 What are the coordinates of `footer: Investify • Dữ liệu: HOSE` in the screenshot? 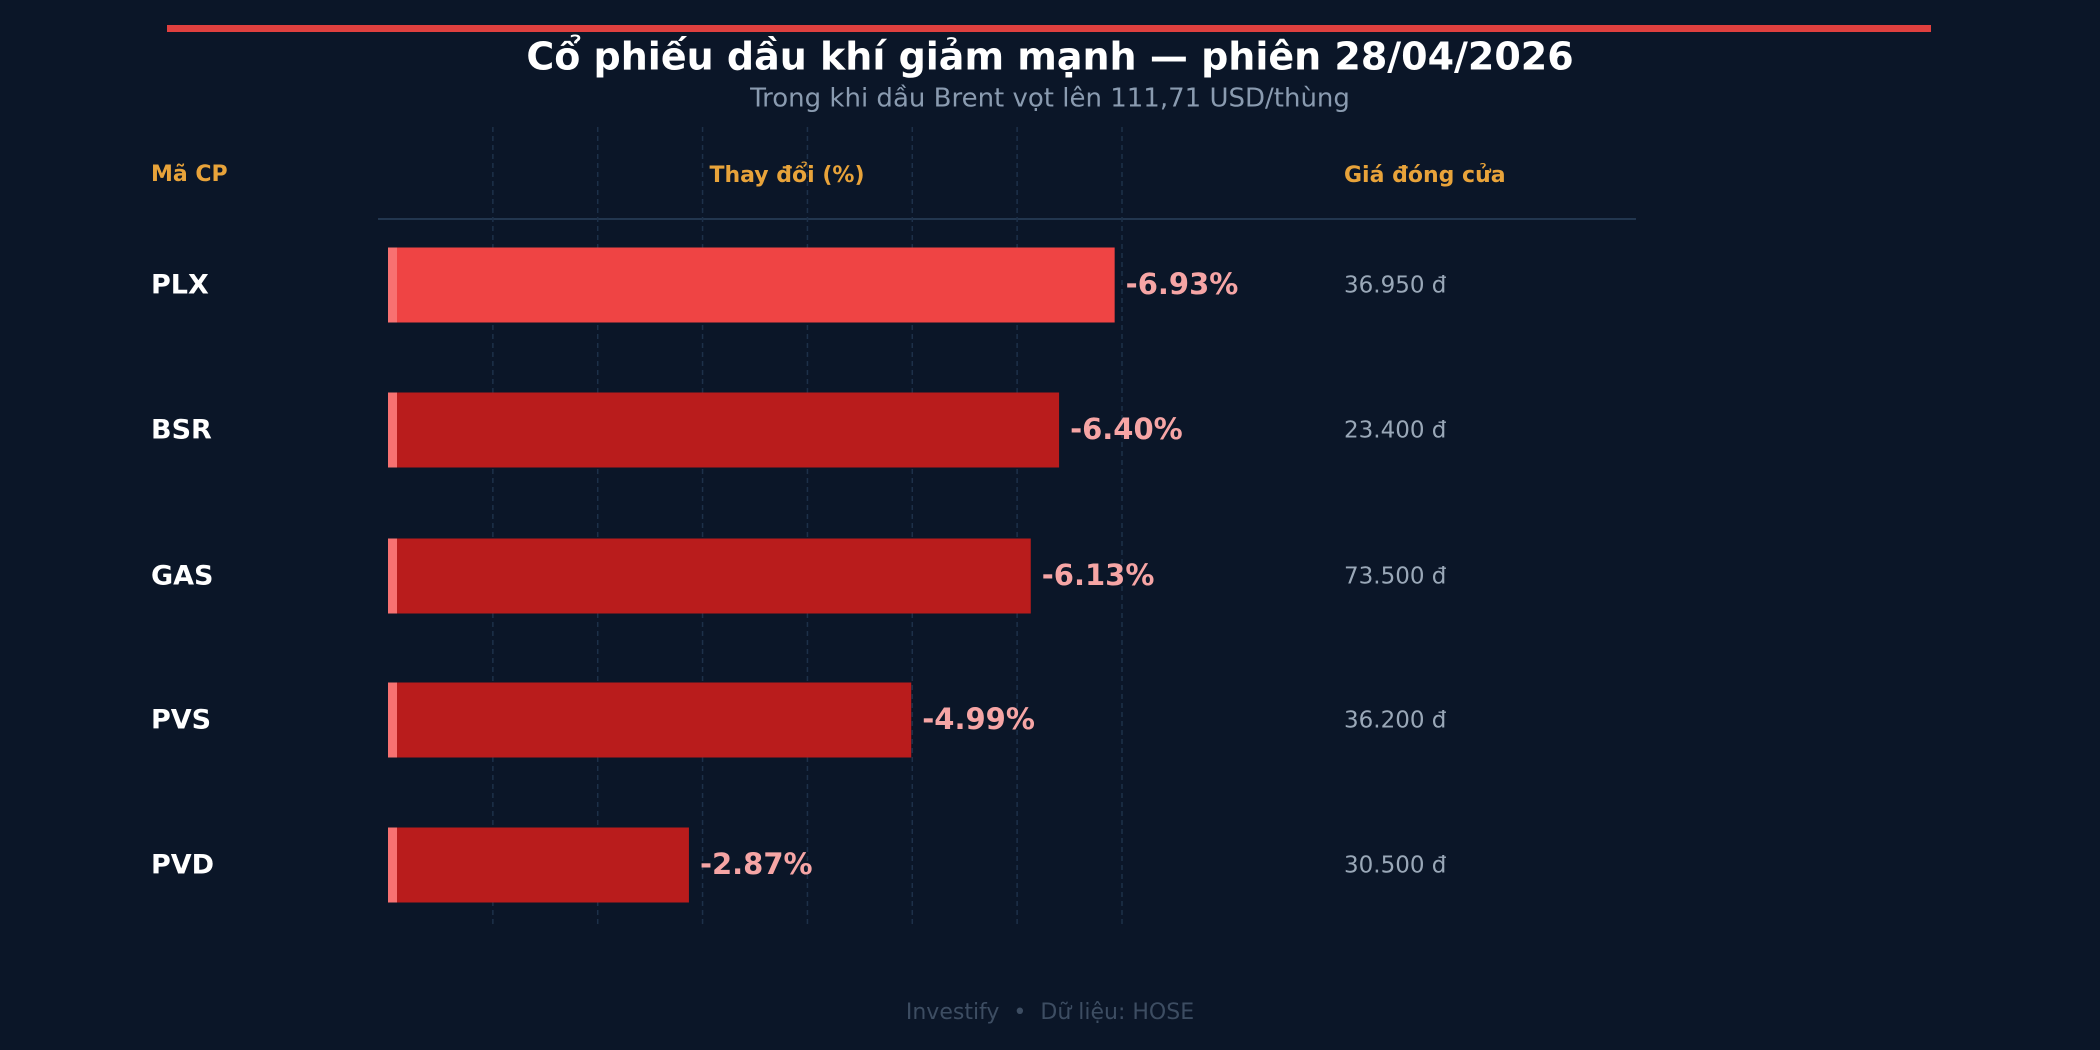 It's located at (1050, 1012).